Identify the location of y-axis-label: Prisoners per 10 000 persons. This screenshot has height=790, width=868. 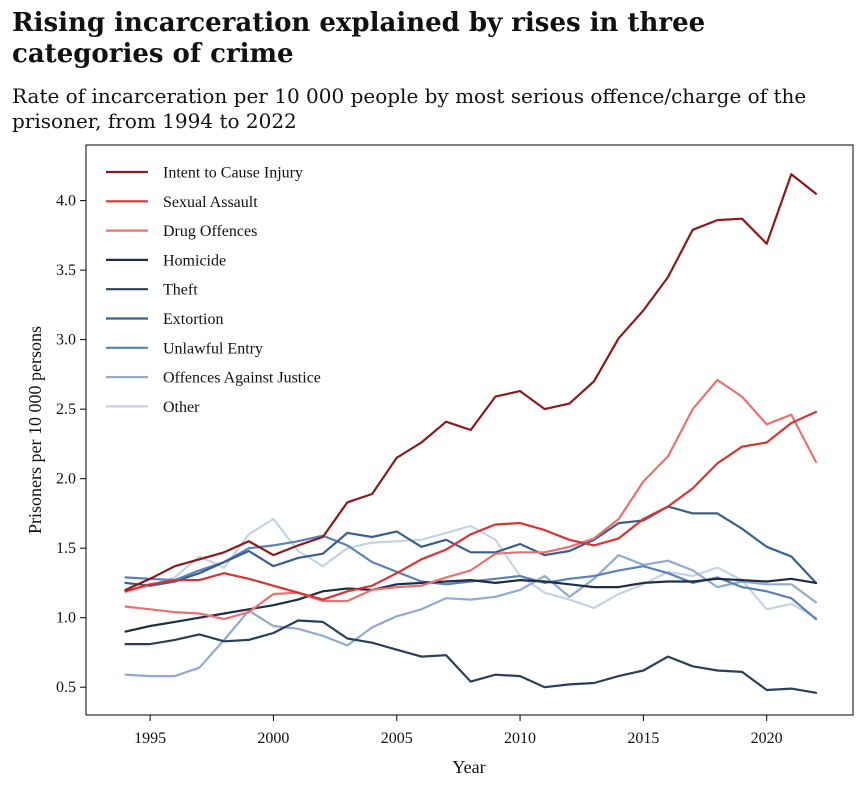
(35, 430).